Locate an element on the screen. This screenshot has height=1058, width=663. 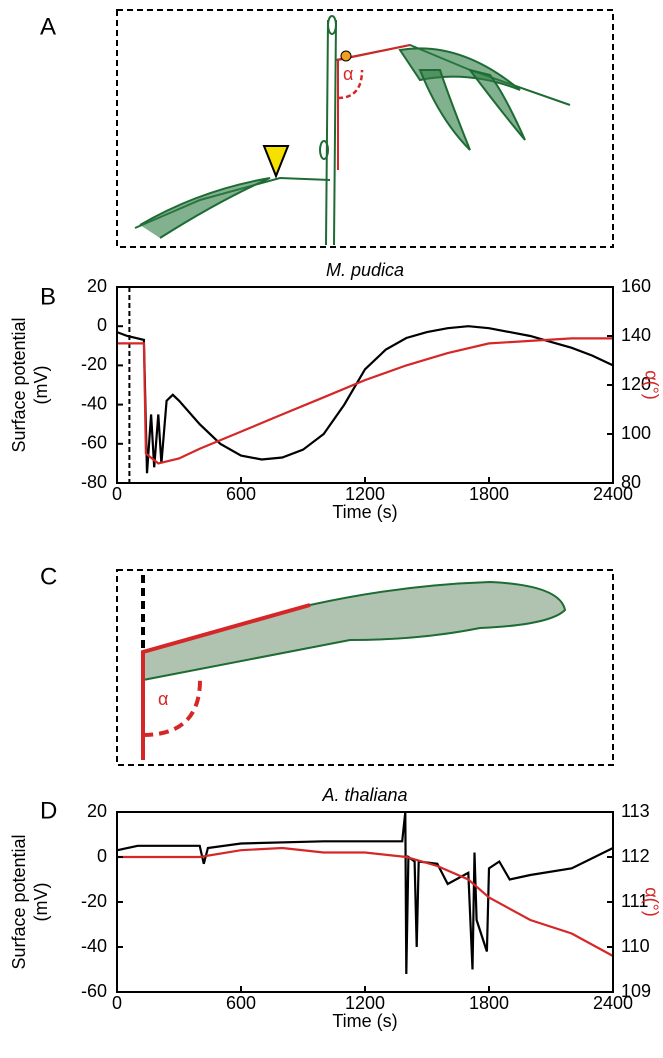
marker-dot is located at coordinates (346, 56).